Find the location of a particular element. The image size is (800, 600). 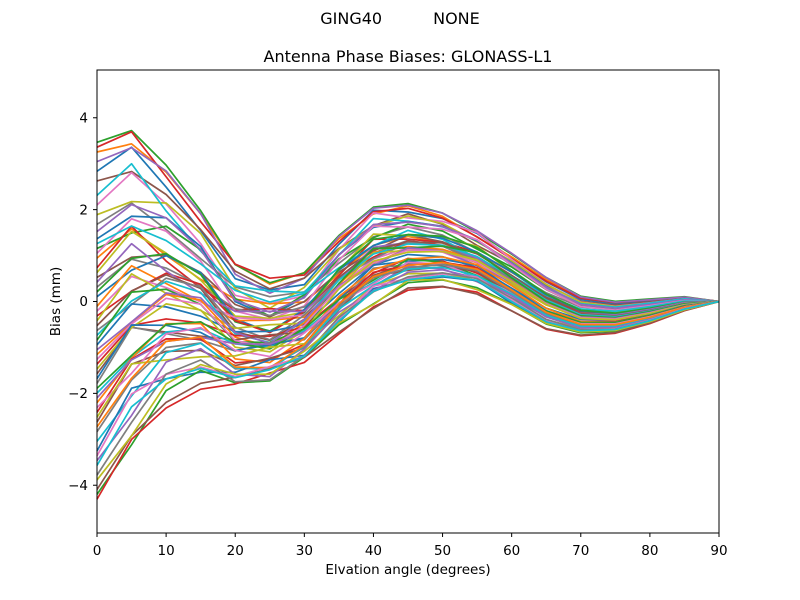

x-tick-label: 60 is located at coordinates (511, 551).